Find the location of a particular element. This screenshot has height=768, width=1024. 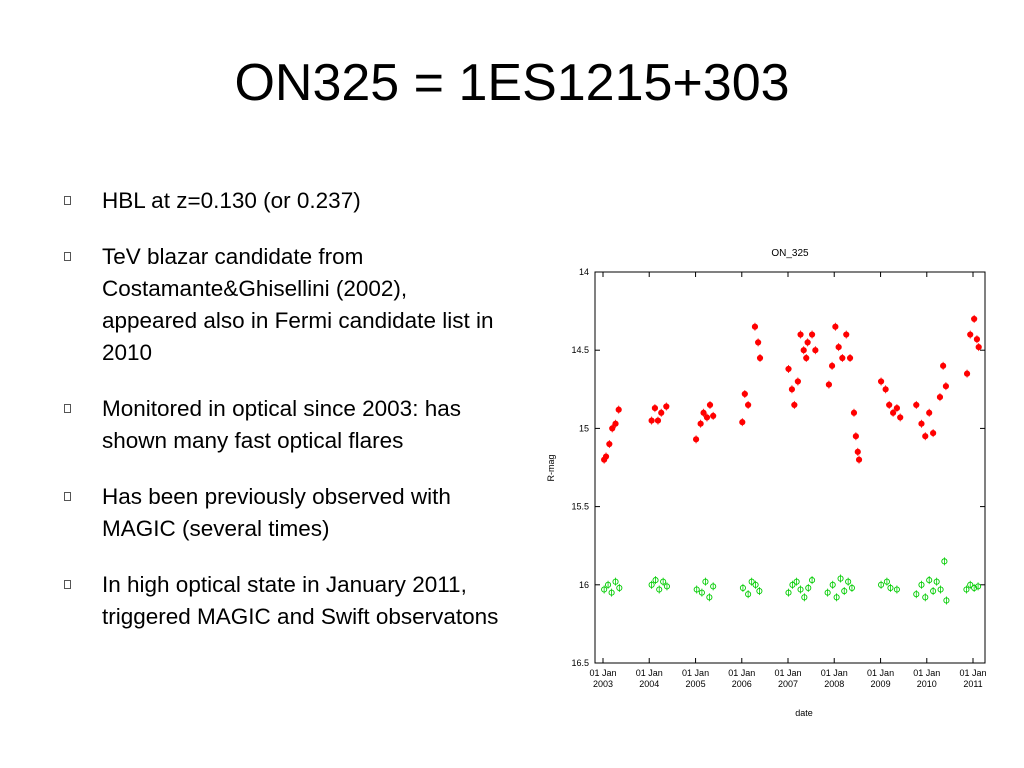

bullet-text: HBL at z=0.130 (or 0.237) is located at coordinates (231, 200).